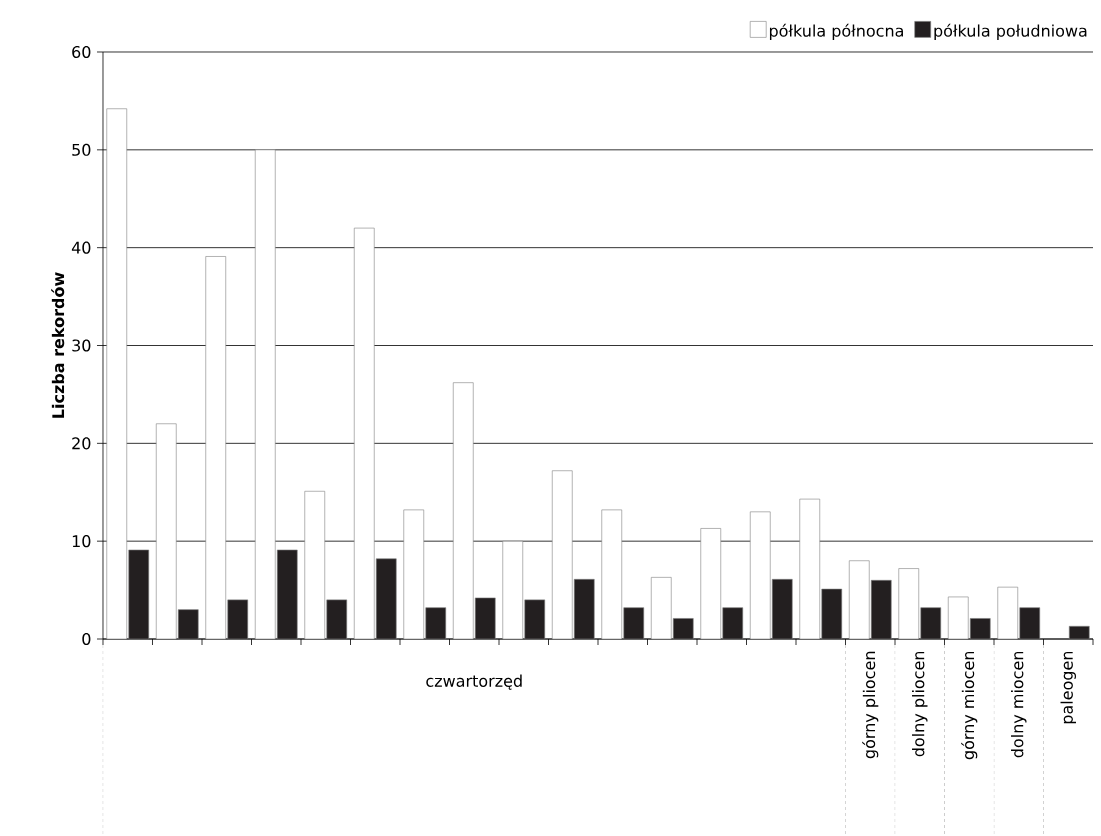 The image size is (1101, 836). Describe the element at coordinates (969, 705) in the screenshot. I see `x-tick-label: górny miocen` at that location.